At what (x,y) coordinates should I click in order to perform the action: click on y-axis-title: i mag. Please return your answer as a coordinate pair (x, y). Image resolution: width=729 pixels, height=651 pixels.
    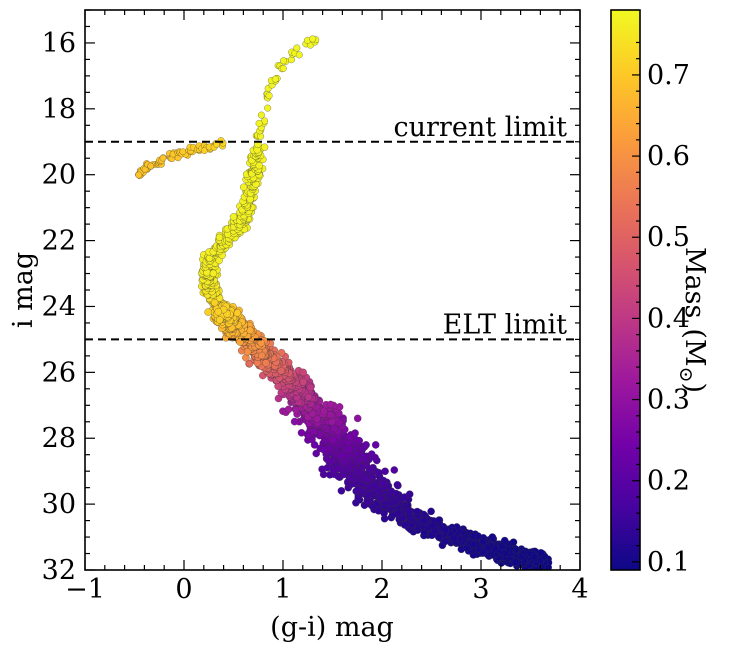
    Looking at the image, I should click on (23, 290).